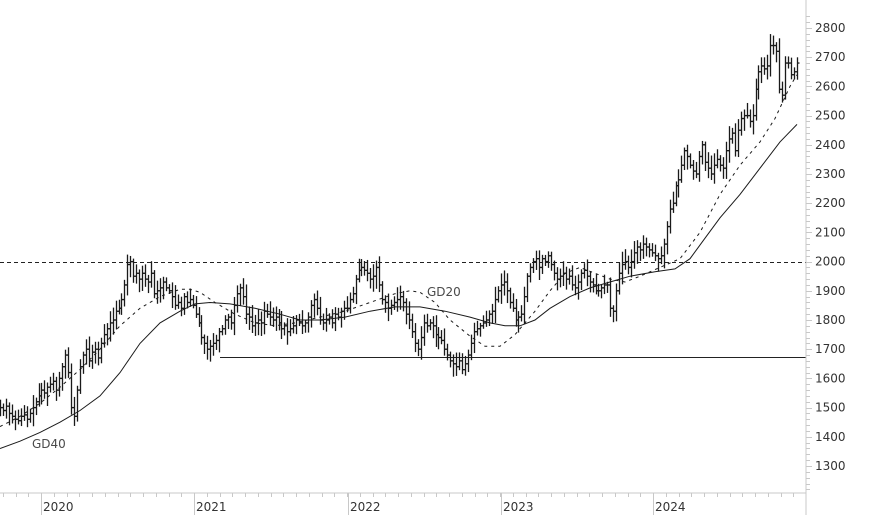  What do you see at coordinates (830, 57) in the screenshot?
I see `y-tick-label: 2700` at bounding box center [830, 57].